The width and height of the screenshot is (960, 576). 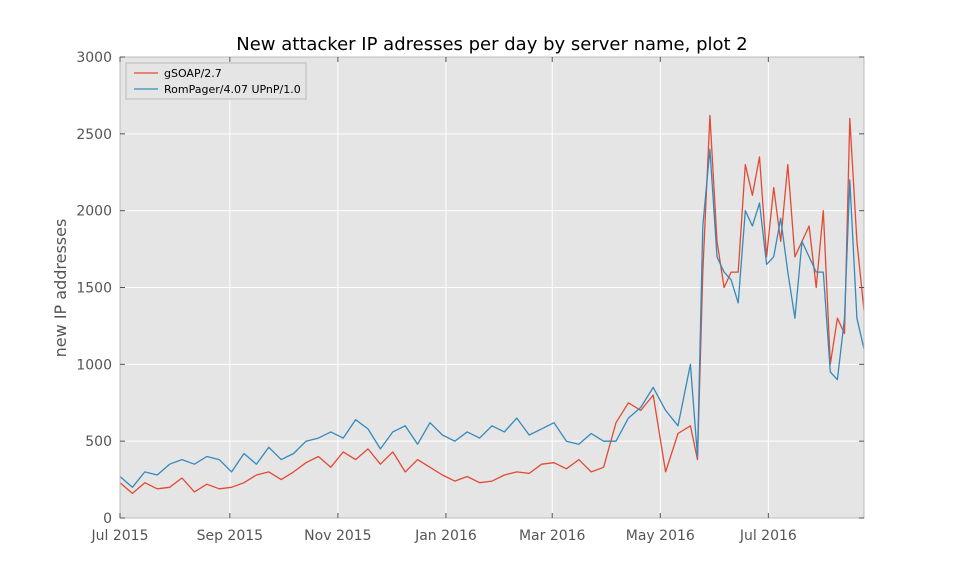 What do you see at coordinates (337, 536) in the screenshot?
I see `x-tick-label: Nov 2015` at bounding box center [337, 536].